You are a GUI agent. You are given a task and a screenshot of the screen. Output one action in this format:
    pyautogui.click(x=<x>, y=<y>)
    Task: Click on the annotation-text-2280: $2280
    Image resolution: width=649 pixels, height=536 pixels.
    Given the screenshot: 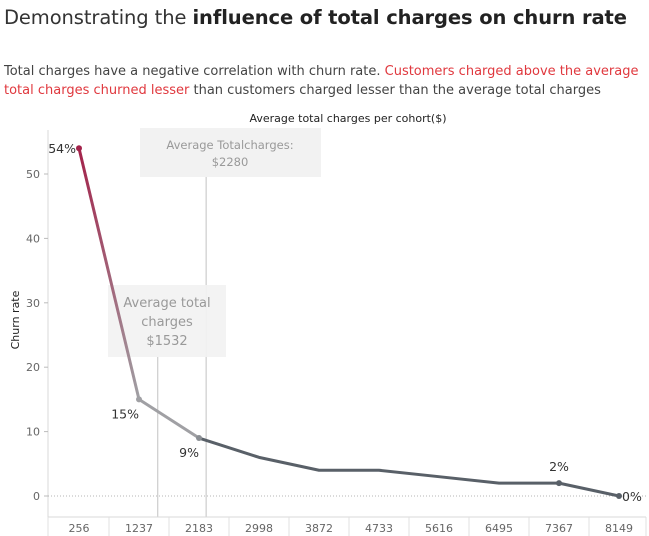 What is the action you would take?
    pyautogui.click(x=230, y=162)
    